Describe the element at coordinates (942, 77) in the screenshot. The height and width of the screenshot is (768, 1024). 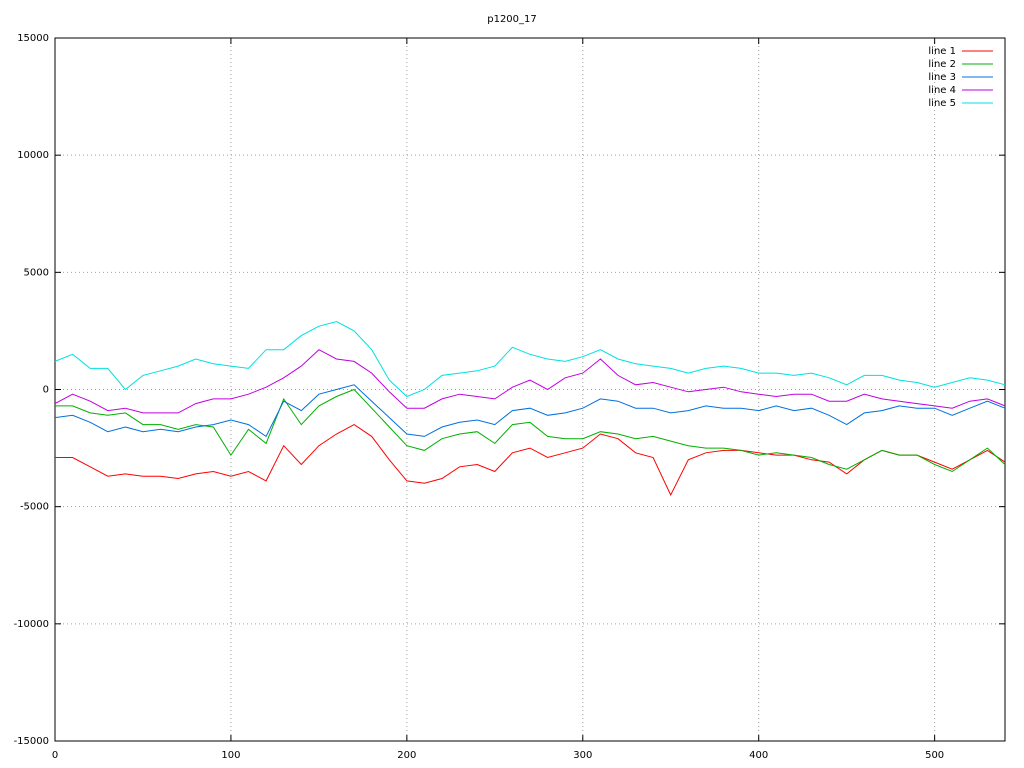
I see `legend-label: line 3` at that location.